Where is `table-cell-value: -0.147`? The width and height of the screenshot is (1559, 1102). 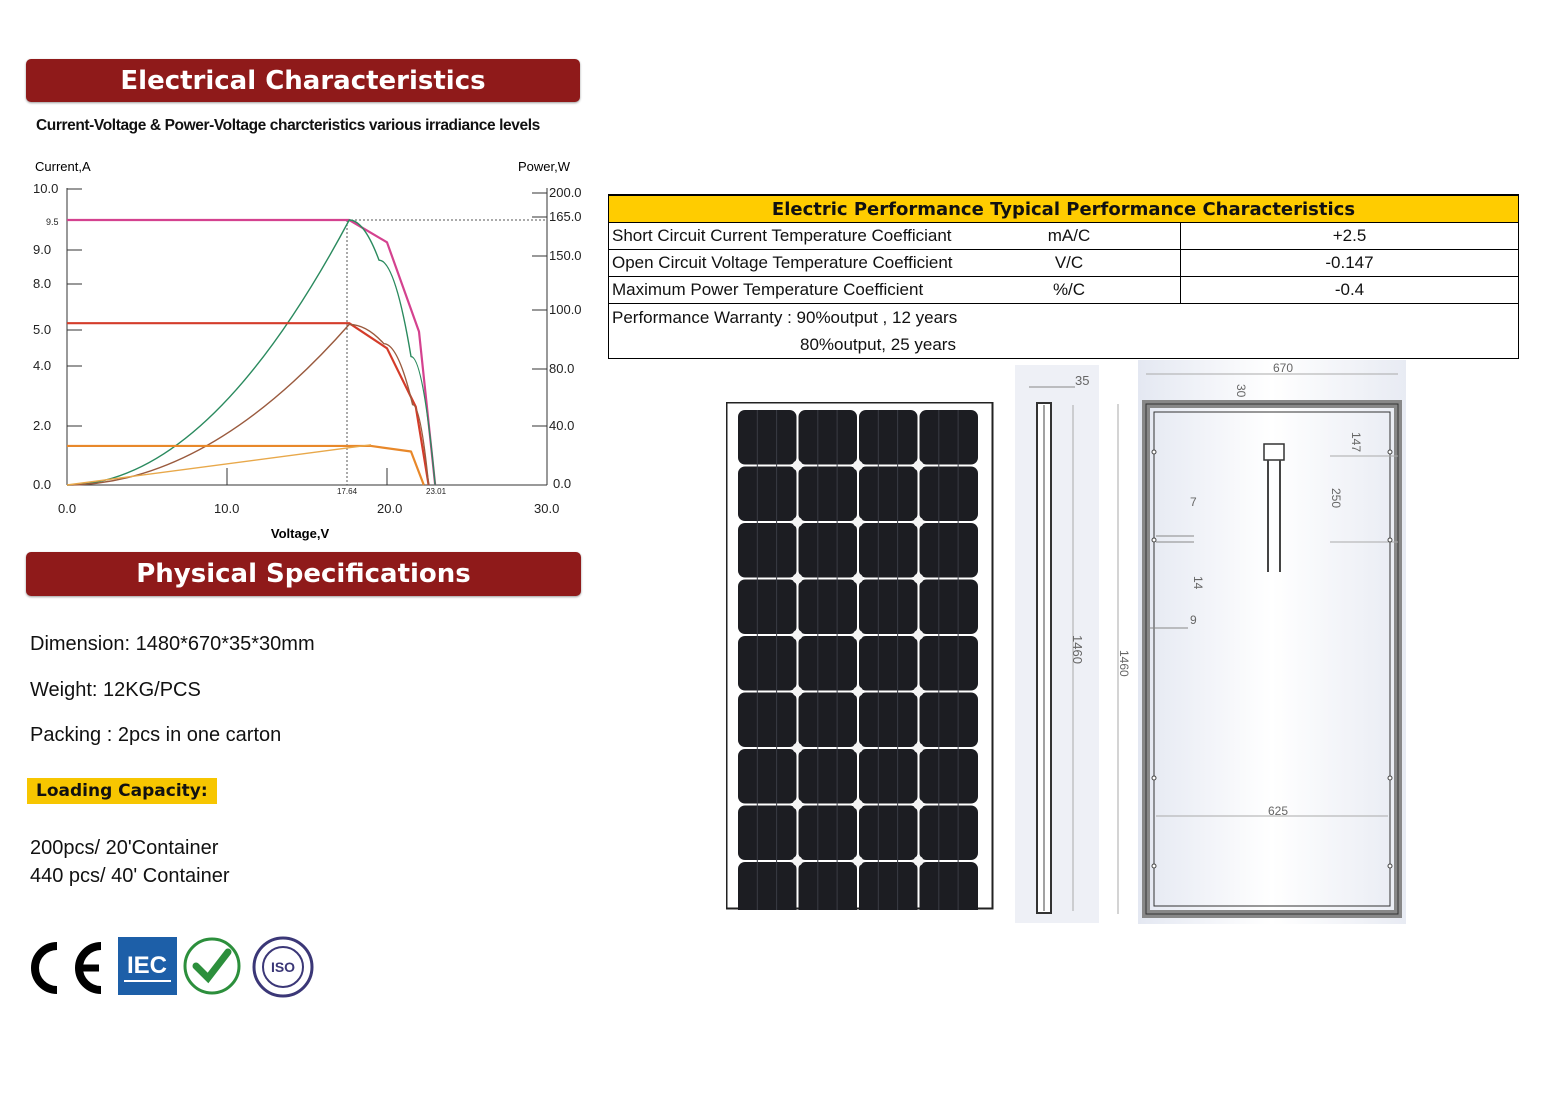 table-cell-value: -0.147 is located at coordinates (1349, 263).